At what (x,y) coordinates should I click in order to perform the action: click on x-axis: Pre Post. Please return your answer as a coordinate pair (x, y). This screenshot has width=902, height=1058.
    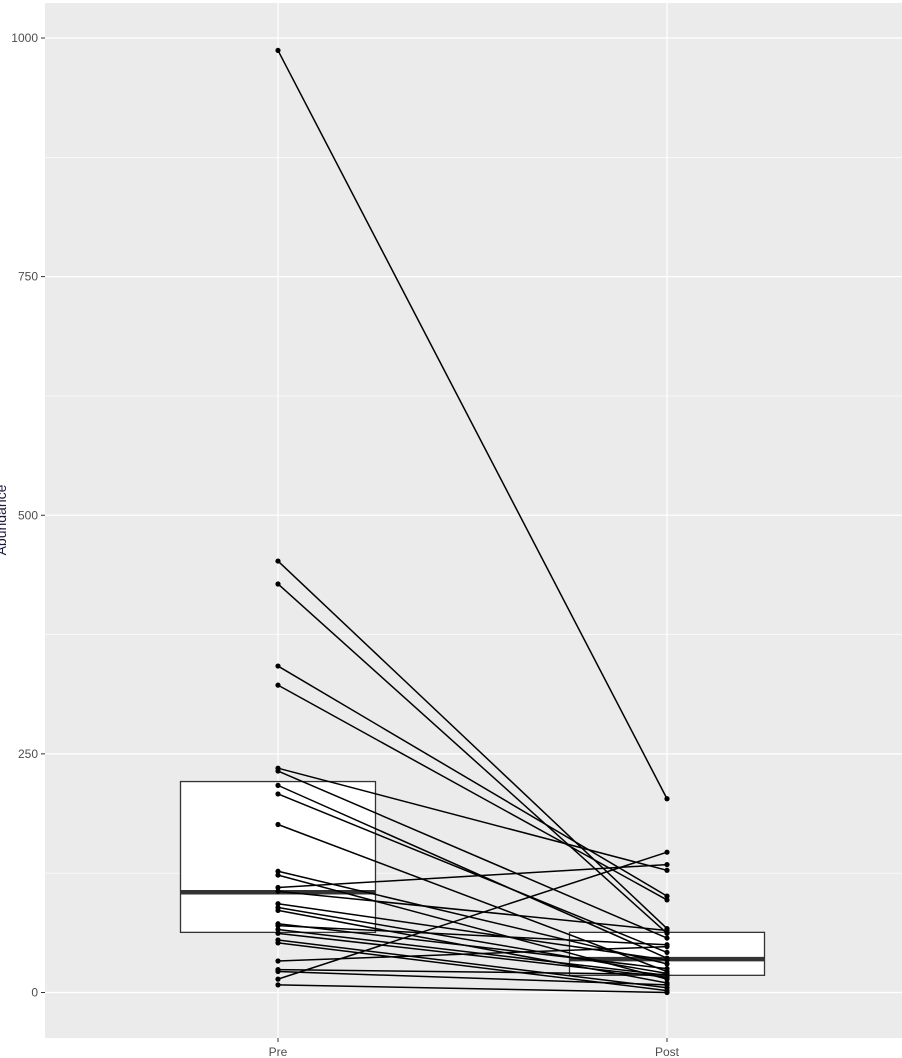
    Looking at the image, I should click on (474, 1048).